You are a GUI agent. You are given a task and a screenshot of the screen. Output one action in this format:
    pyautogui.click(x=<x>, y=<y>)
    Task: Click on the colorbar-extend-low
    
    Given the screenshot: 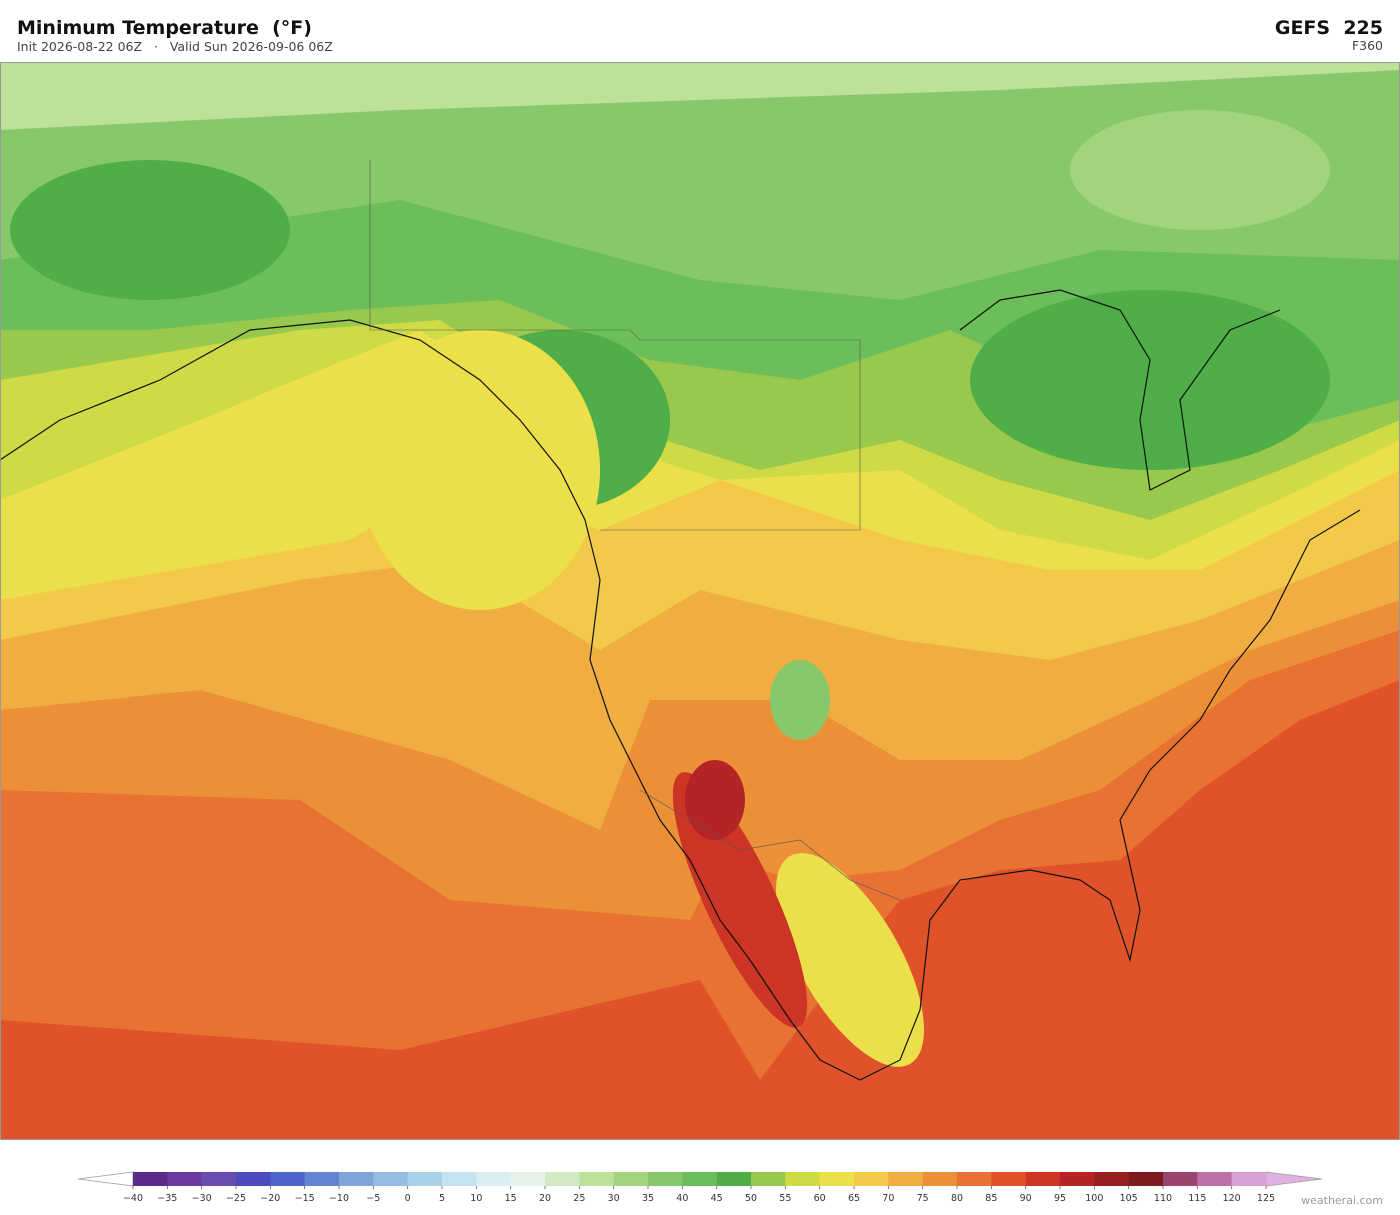 What is the action you would take?
    pyautogui.click(x=105, y=1179)
    